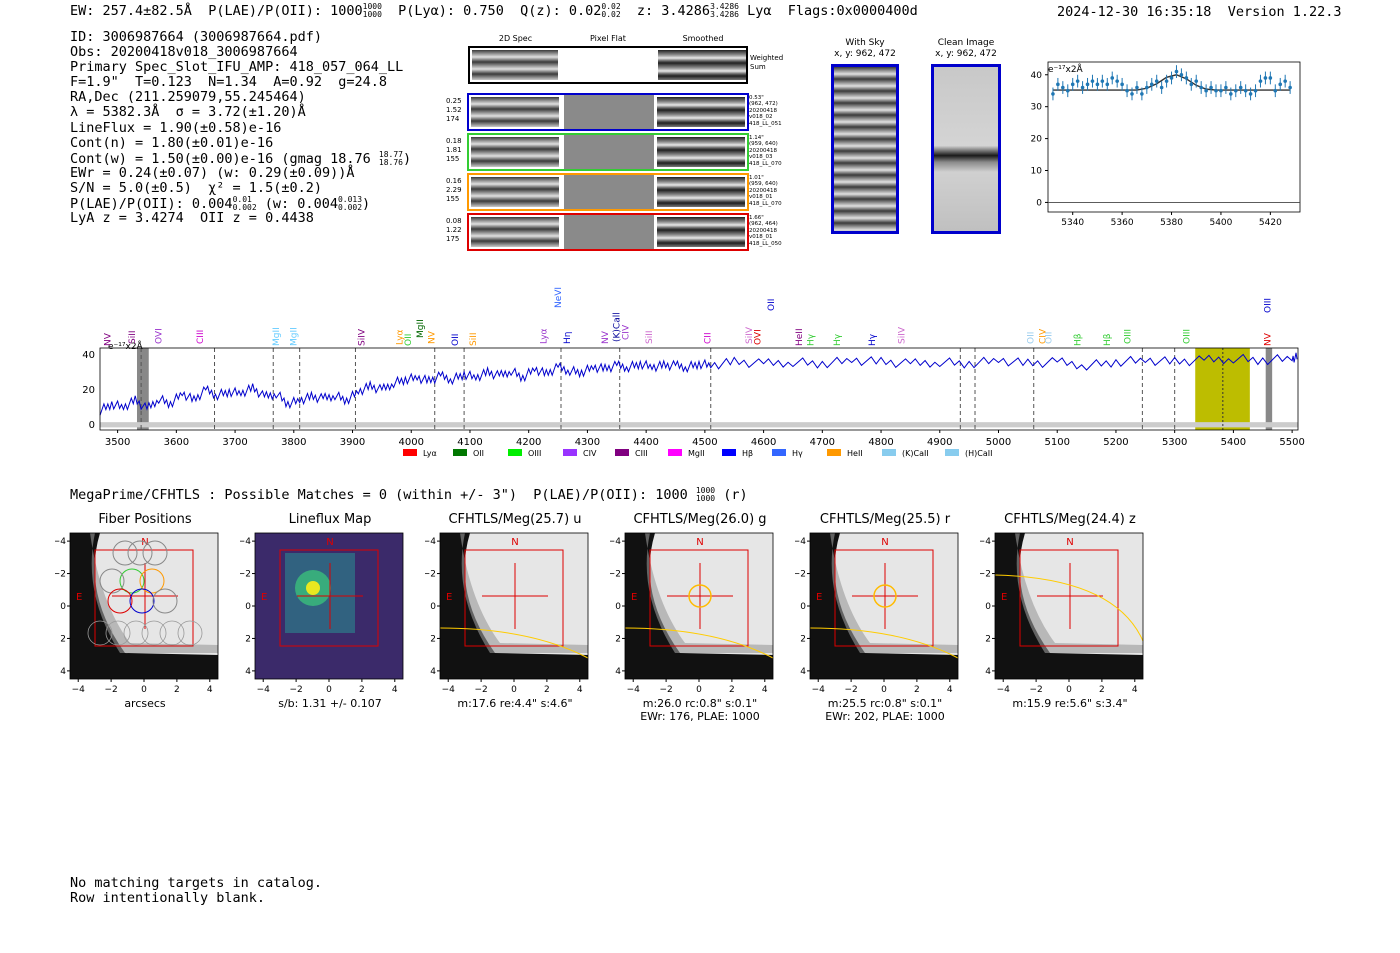 The image size is (1400, 953). I want to click on line-id-label: Hη, so click(568, 338).